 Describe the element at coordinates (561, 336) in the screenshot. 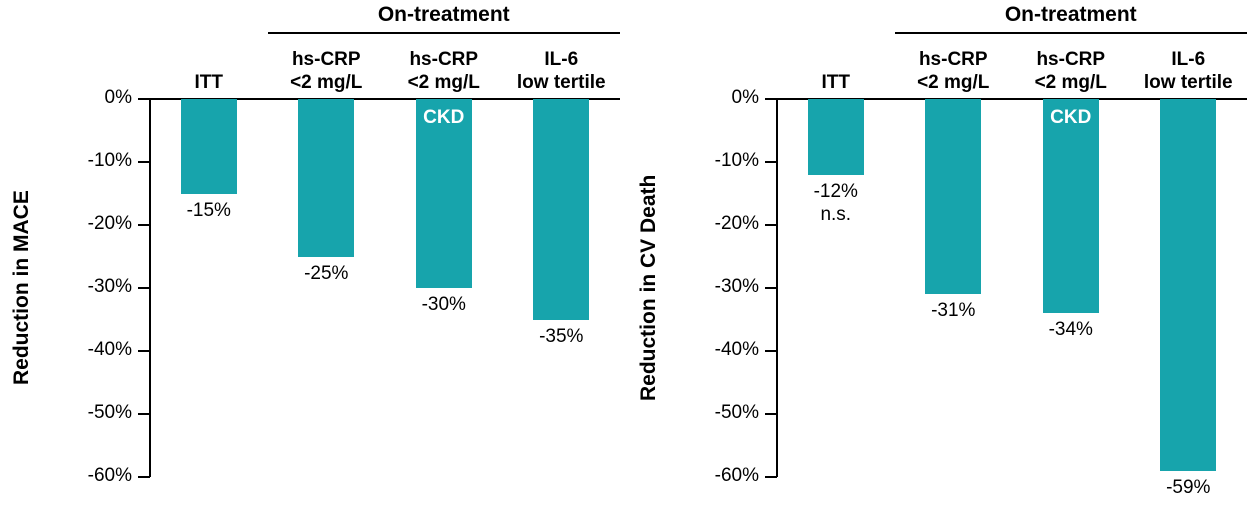

I see `bar-value-label: -35%` at that location.